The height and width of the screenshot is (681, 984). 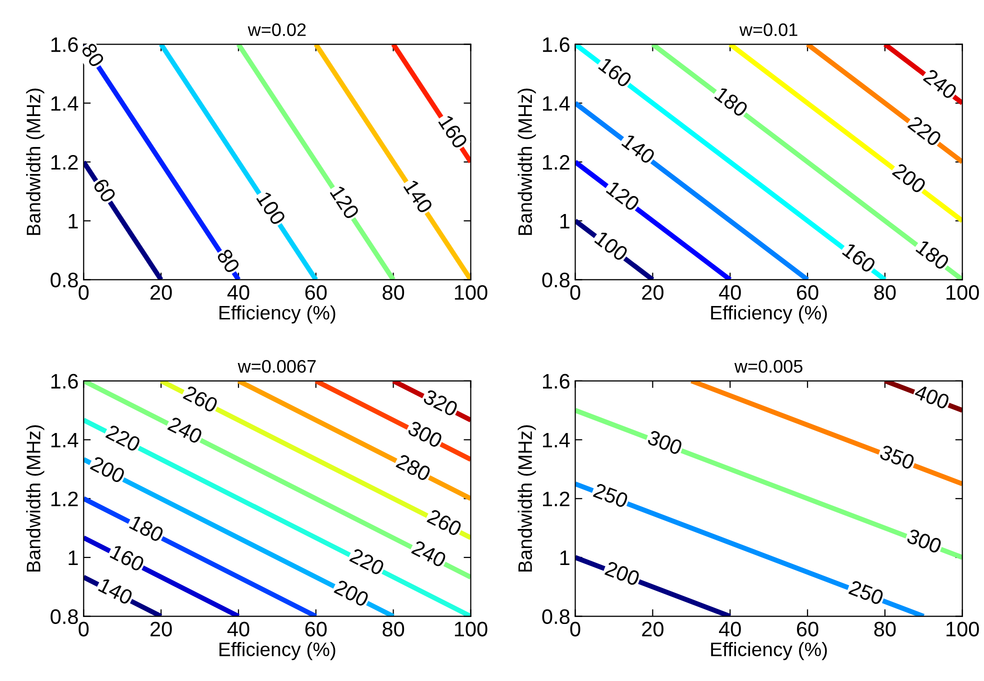 I want to click on annotation: 320, so click(x=440, y=402).